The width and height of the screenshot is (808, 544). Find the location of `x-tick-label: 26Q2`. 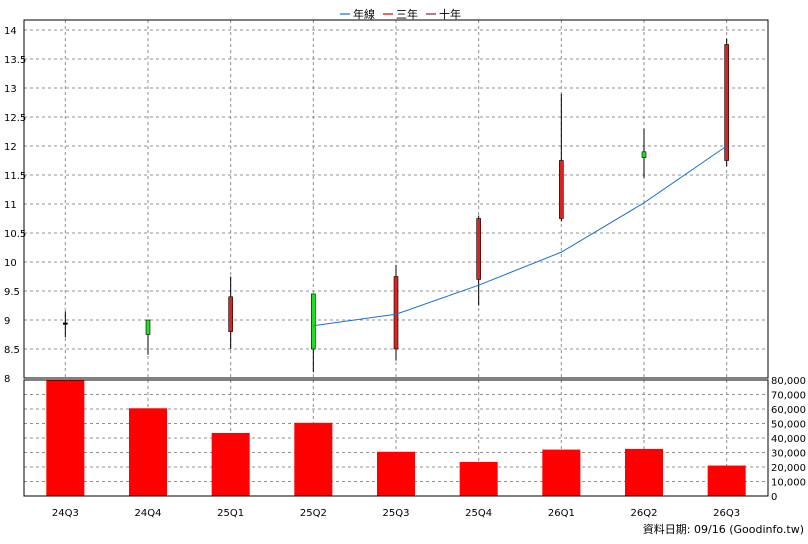

x-tick-label: 26Q2 is located at coordinates (644, 513).